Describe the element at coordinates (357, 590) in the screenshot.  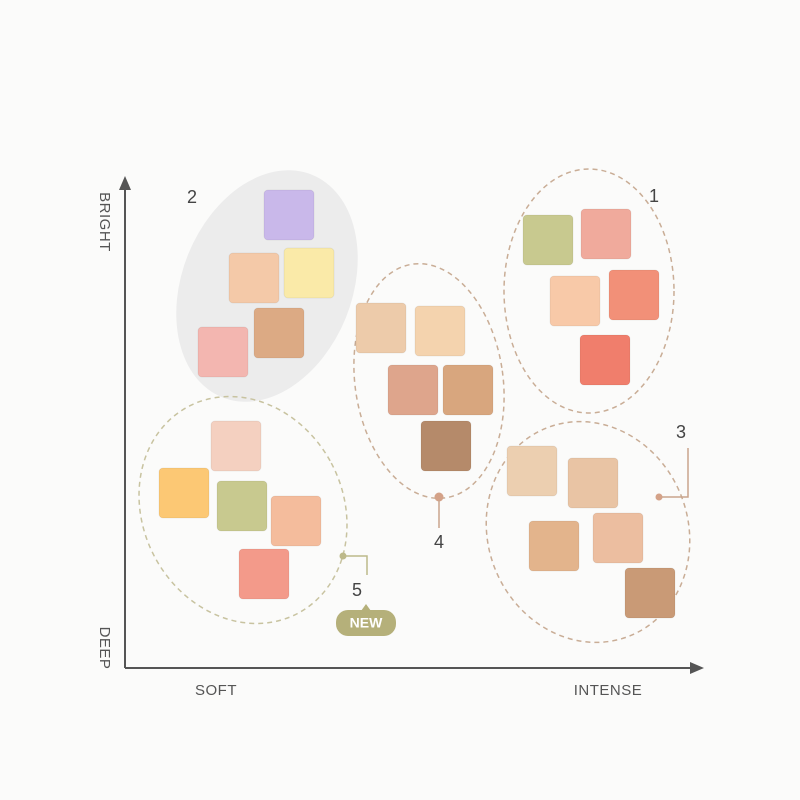
I see `group-number: 5` at that location.